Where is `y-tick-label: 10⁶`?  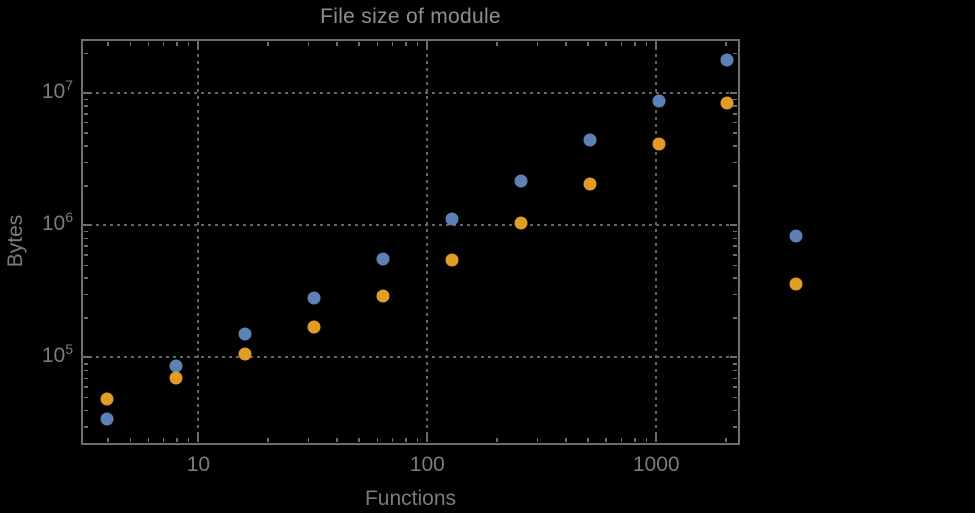
y-tick-label: 10⁶ is located at coordinates (57, 221).